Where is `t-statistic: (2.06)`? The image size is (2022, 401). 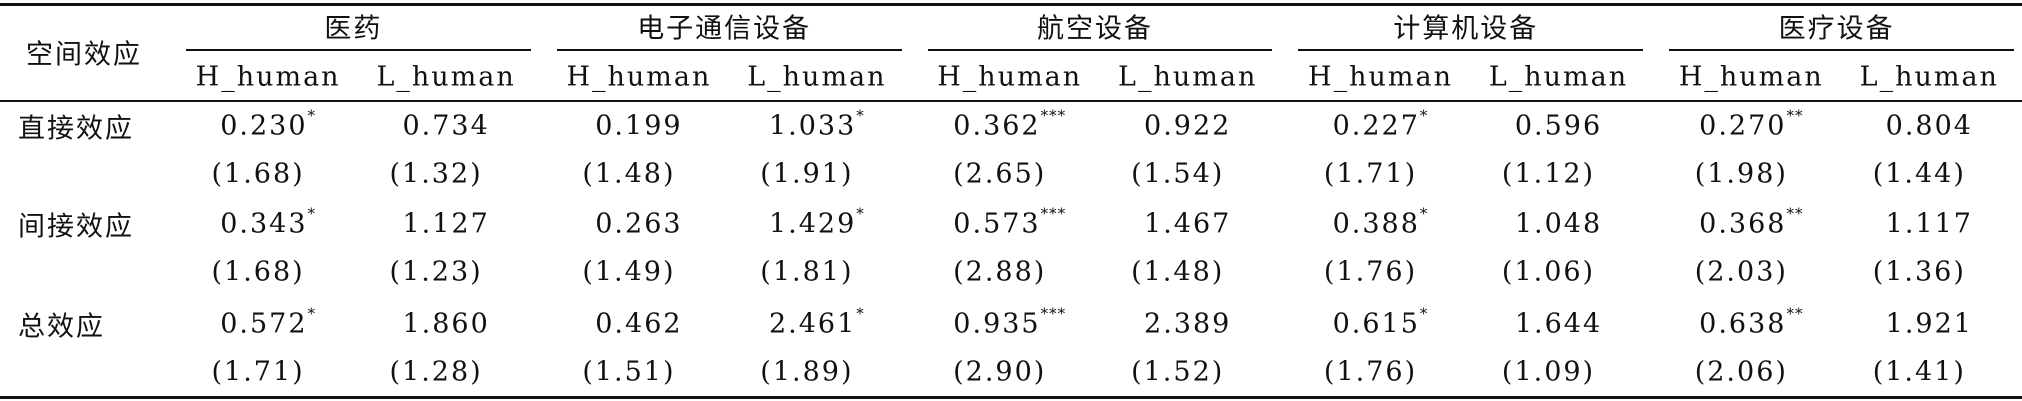 t-statistic: (2.06) is located at coordinates (1741, 372).